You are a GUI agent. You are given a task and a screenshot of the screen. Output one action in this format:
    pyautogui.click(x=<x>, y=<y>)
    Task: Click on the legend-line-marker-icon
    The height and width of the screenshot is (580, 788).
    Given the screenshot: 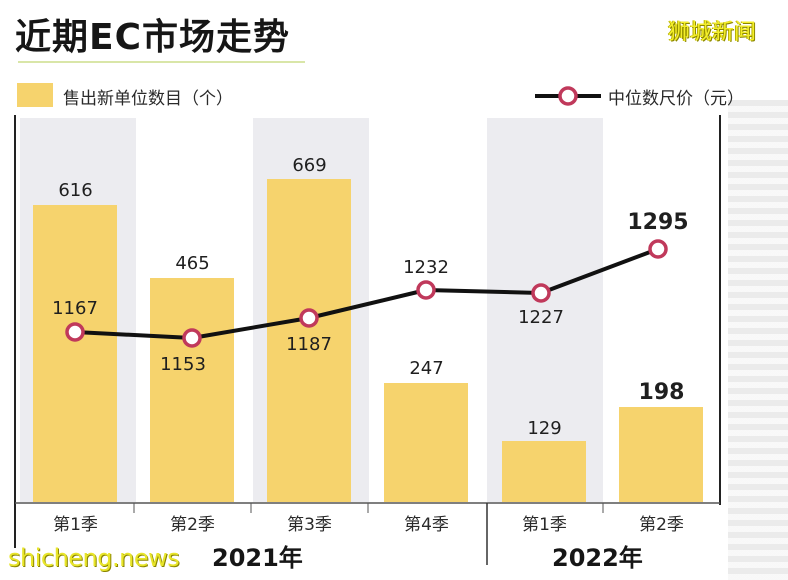 What is the action you would take?
    pyautogui.click(x=568, y=96)
    